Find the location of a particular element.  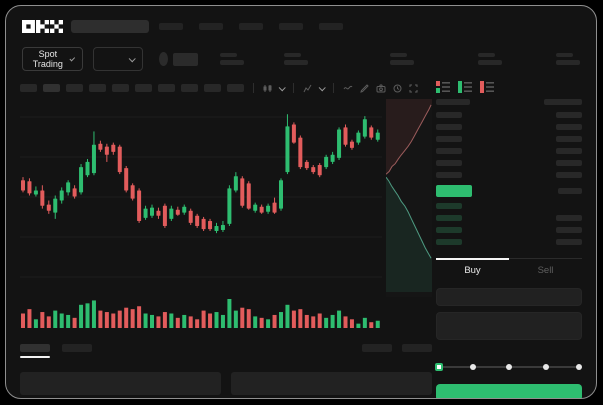

tab-sell: Sell is located at coordinates (545, 270).